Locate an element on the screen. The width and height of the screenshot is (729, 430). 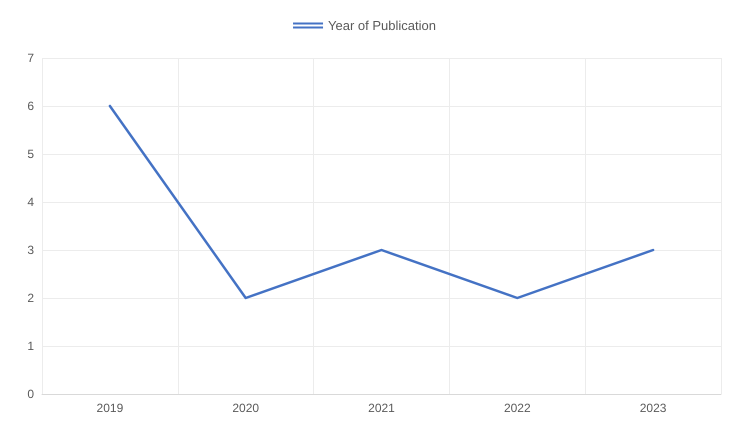
y-tick-label: 5 is located at coordinates (30, 154).